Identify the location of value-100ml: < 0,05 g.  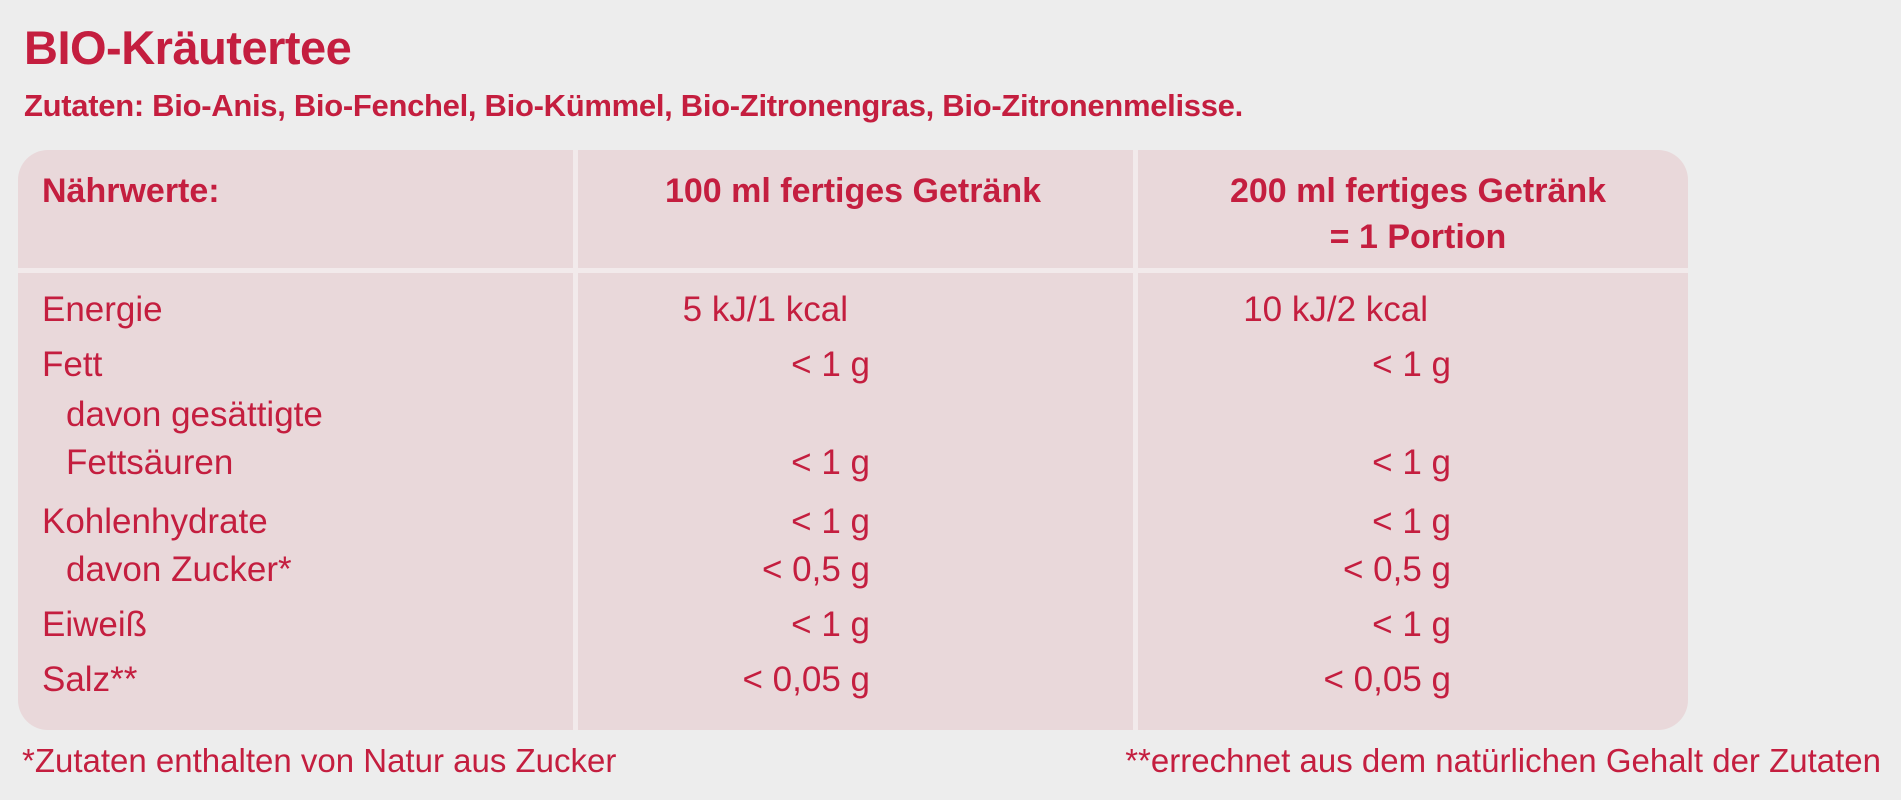
(806, 679).